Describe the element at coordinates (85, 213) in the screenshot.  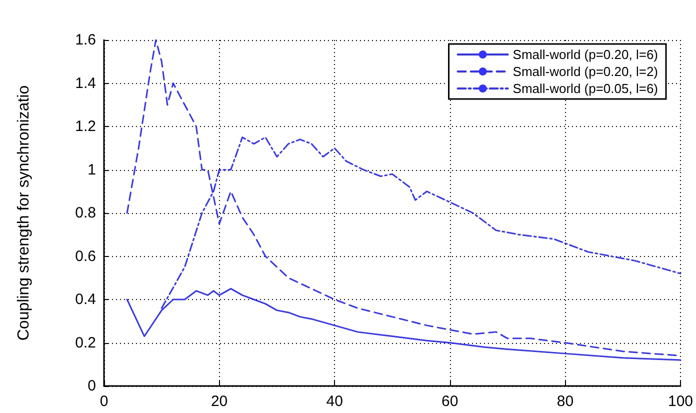
I see `y-tick-label: 0.8` at that location.